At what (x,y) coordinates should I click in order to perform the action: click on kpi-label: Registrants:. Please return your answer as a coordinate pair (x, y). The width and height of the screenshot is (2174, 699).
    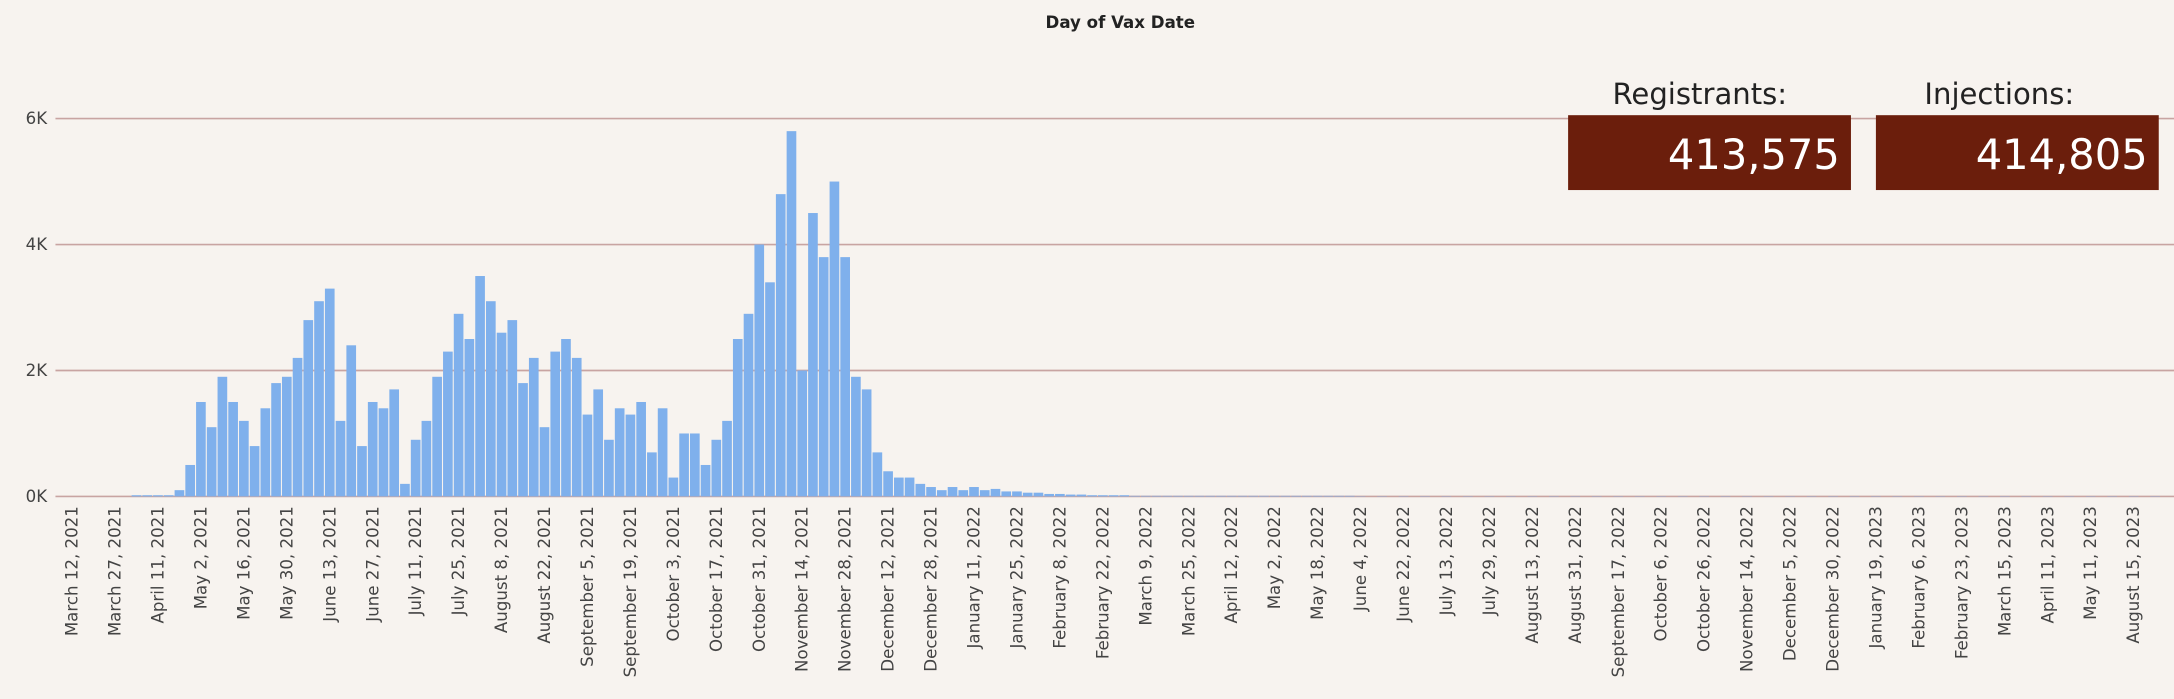
    Looking at the image, I should click on (1700, 94).